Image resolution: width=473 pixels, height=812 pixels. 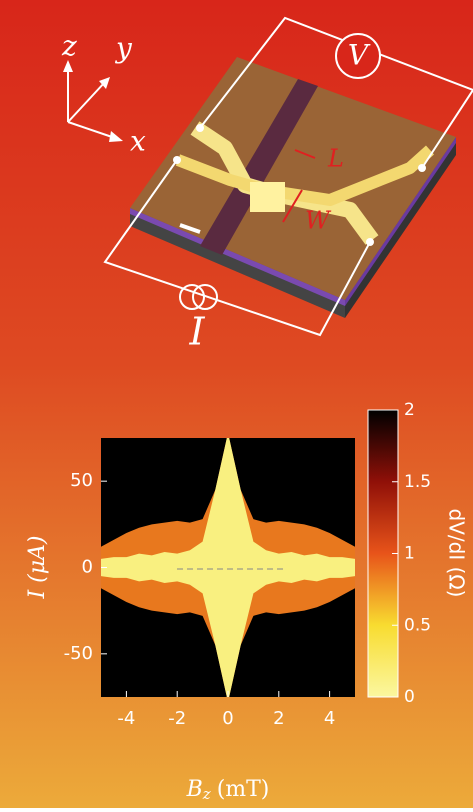 What do you see at coordinates (87, 567) in the screenshot?
I see `y-tick-label: 0` at bounding box center [87, 567].